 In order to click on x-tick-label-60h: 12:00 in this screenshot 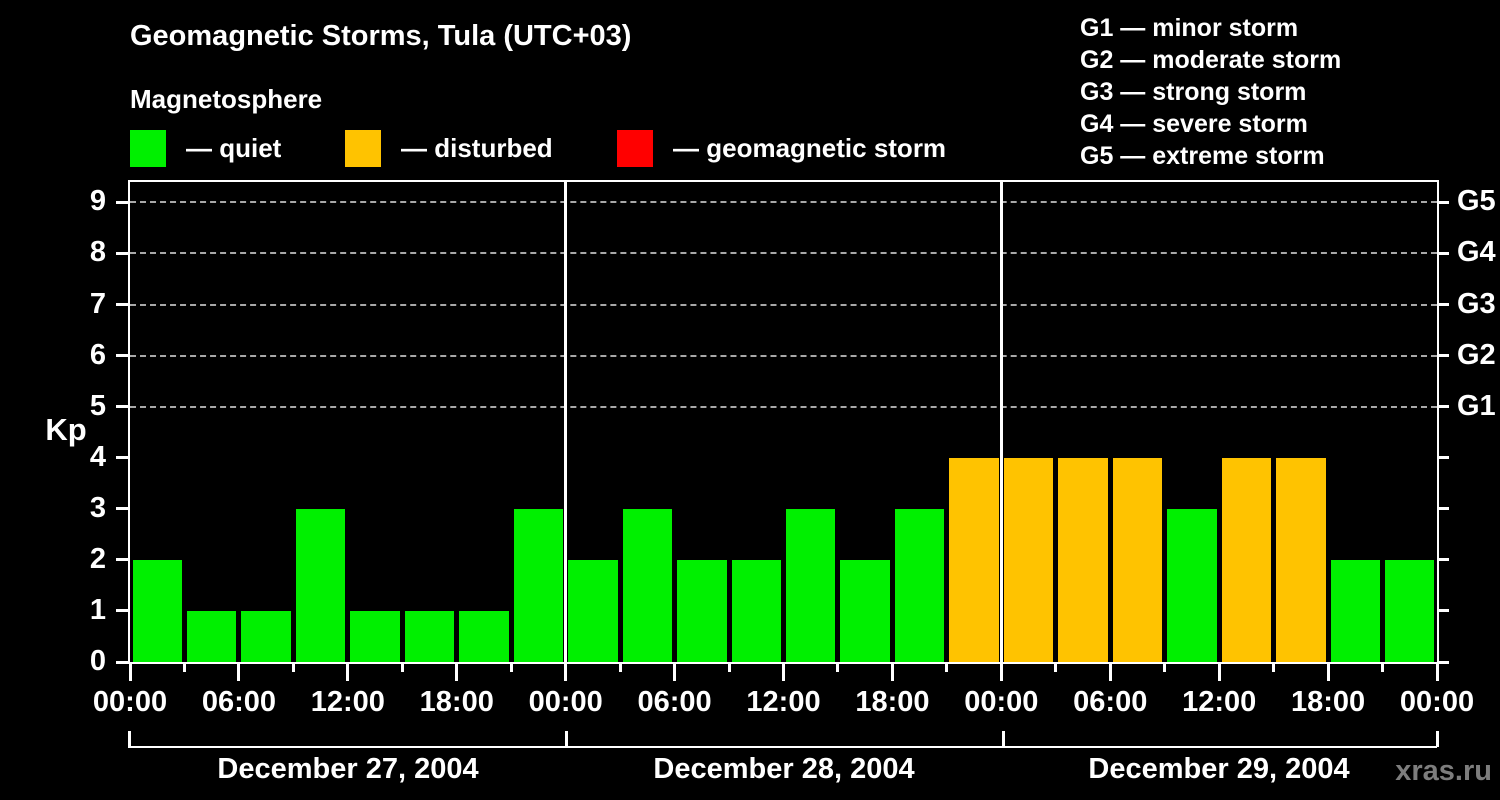, I will do `click(1219, 702)`.